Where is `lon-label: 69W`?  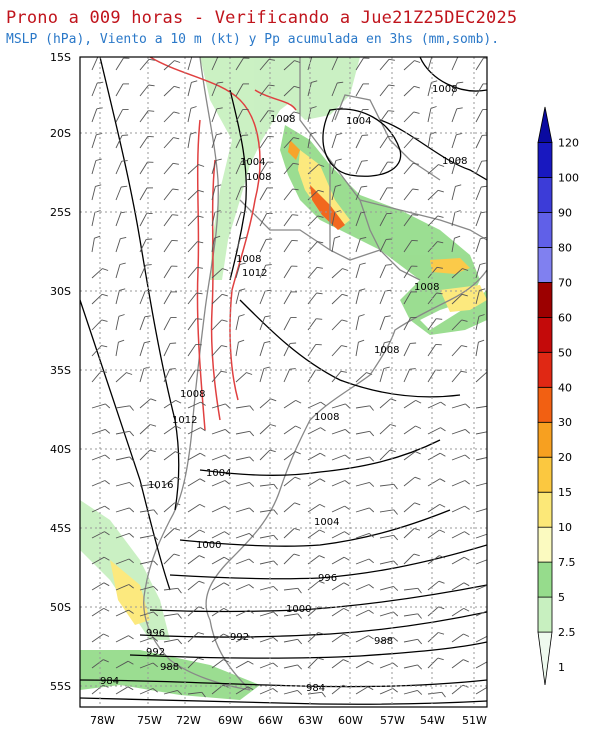 lon-label: 69W is located at coordinates (230, 720).